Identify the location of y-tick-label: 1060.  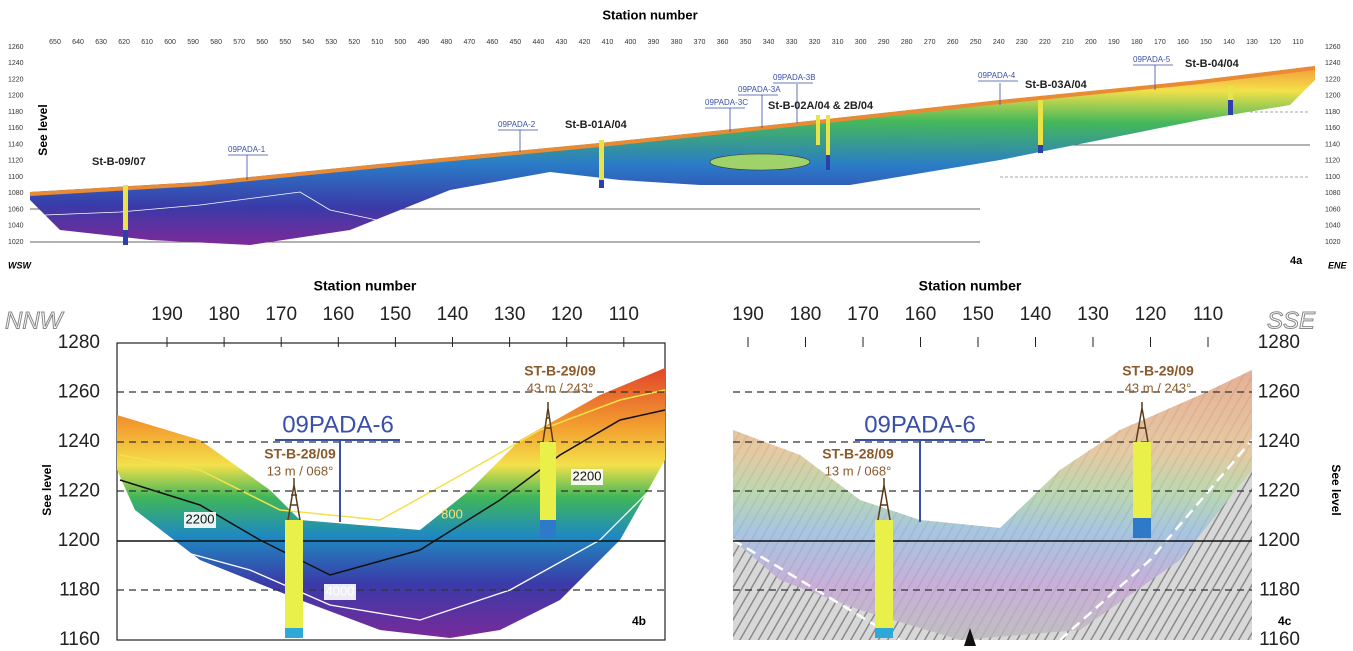
(16, 209).